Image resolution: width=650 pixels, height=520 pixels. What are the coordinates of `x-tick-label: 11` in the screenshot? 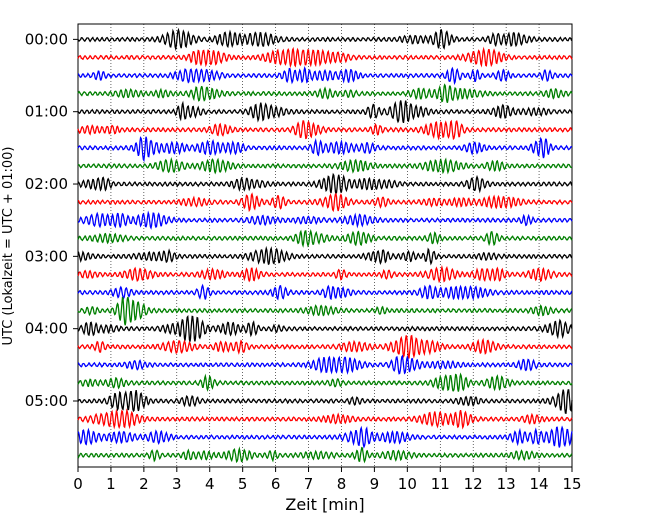 It's located at (440, 484).